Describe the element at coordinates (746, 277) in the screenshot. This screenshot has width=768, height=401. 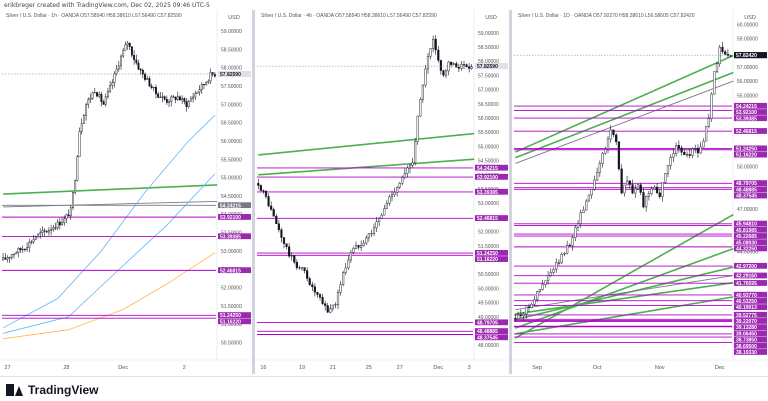
I see `level-price-label: 42.29160` at that location.